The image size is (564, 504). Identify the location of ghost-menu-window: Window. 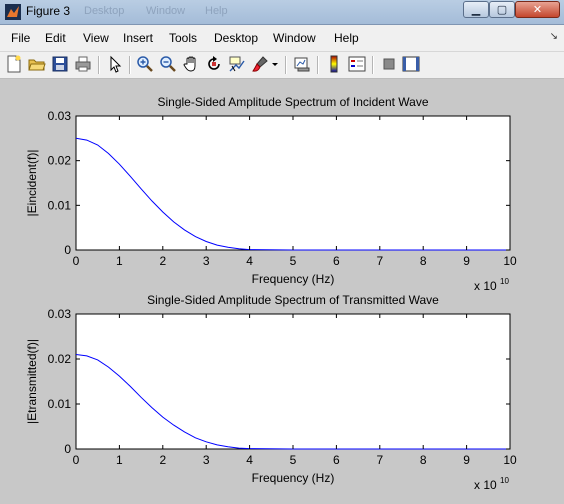
(166, 11).